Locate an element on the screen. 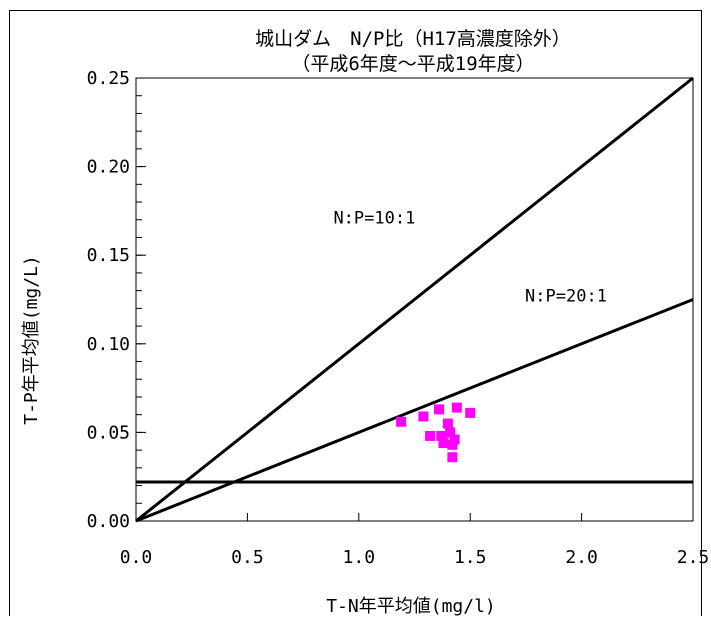 The image size is (711, 618). x-tick-label: 2.0 is located at coordinates (581, 557).